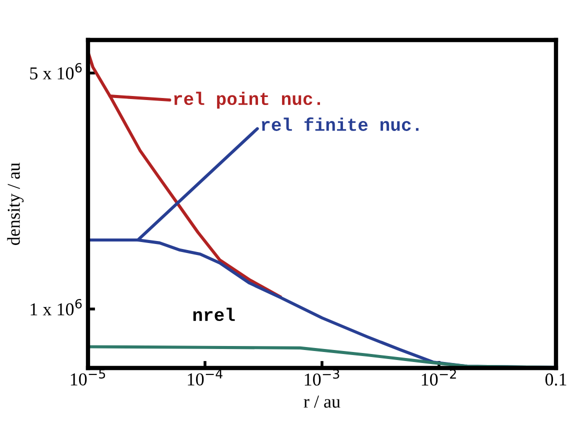 The width and height of the screenshot is (571, 431). What do you see at coordinates (205, 377) in the screenshot?
I see `x-tick-label: 10$^{−4}$` at bounding box center [205, 377].